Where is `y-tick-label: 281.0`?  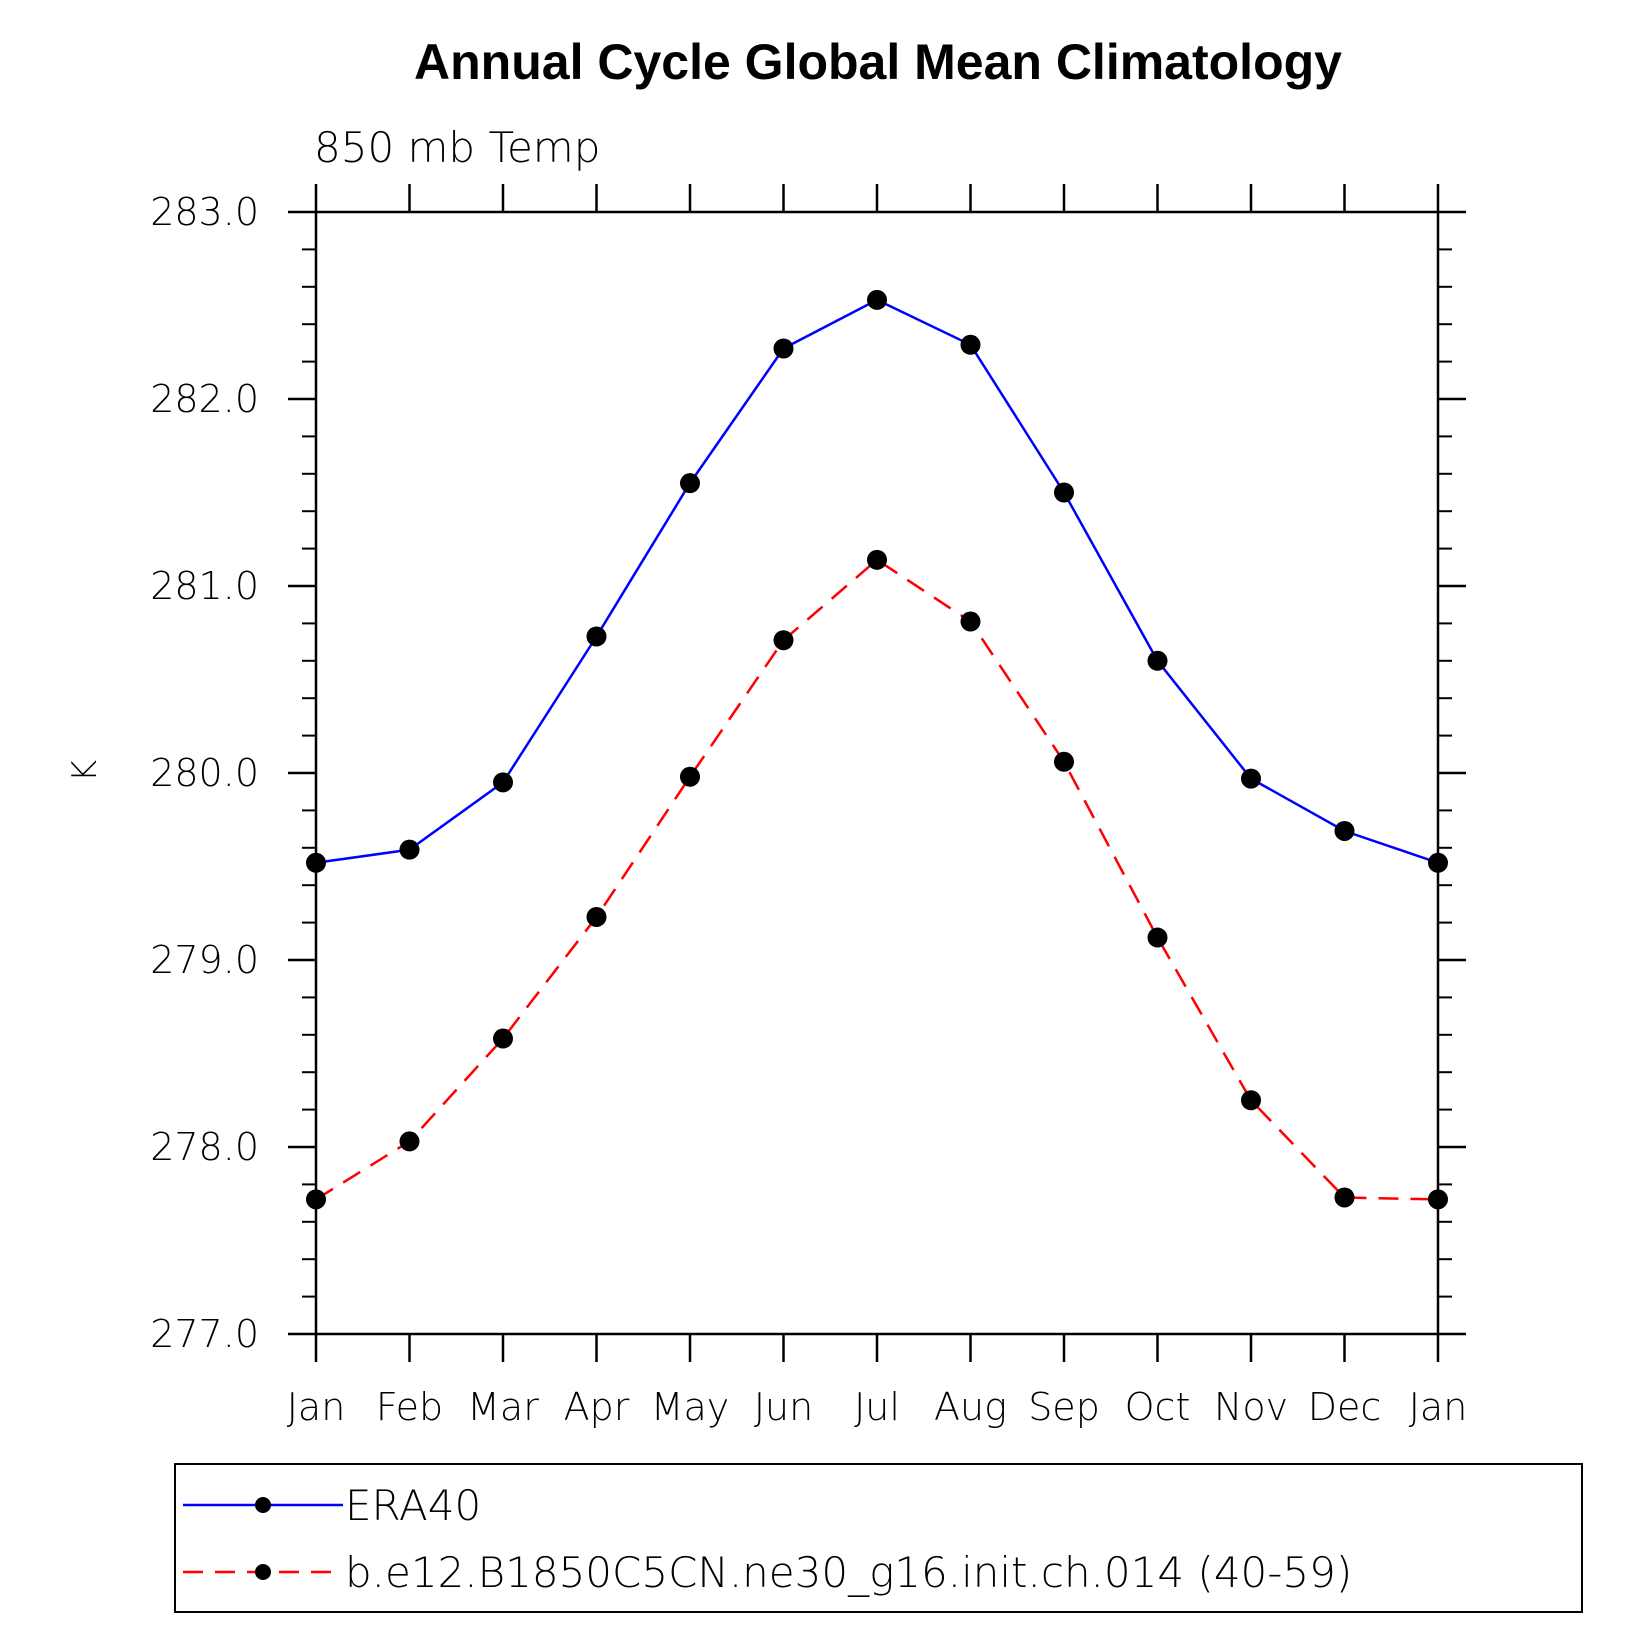
y-tick-label: 281.0 is located at coordinates (204, 586).